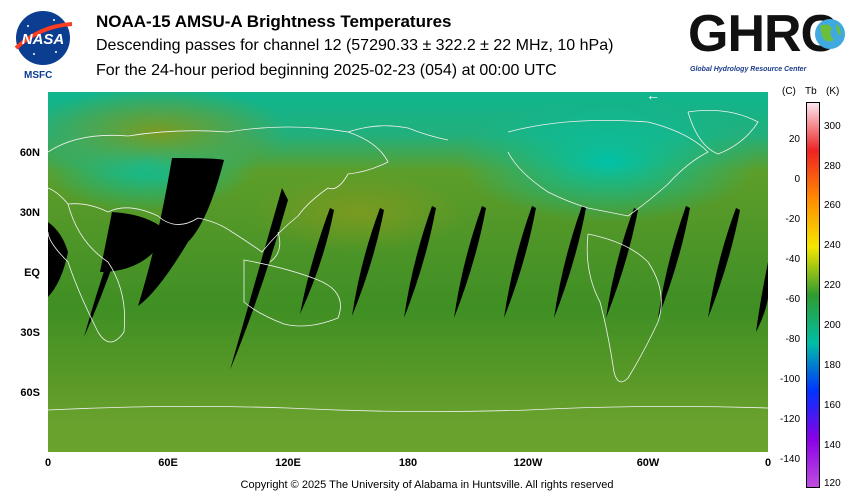 This screenshot has height=502, width=854. Describe the element at coordinates (792, 339) in the screenshot. I see `colorbar-c-tick: -80` at that location.